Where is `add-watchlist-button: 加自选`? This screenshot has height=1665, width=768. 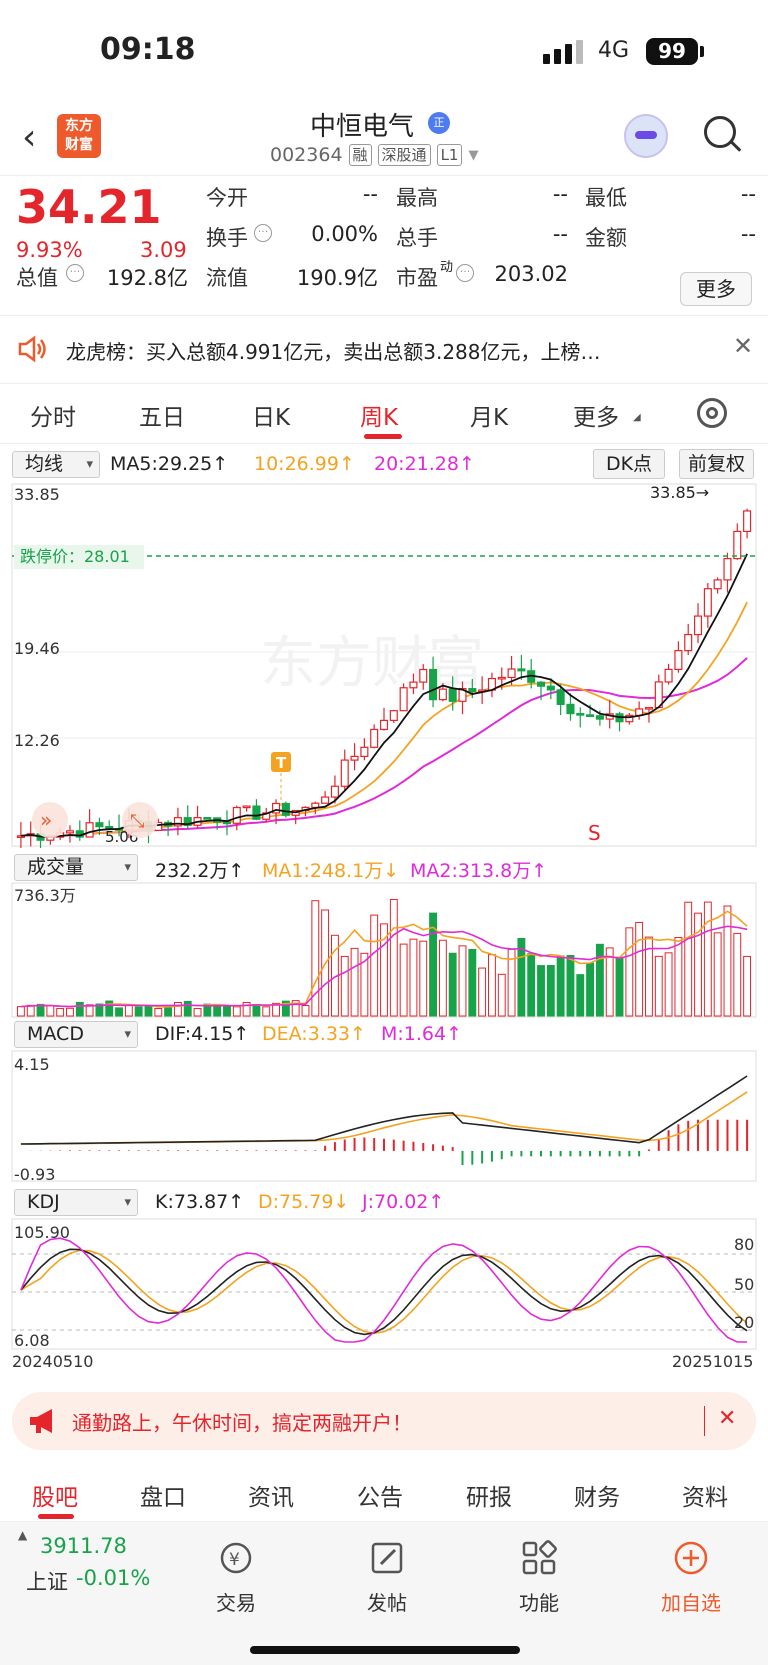 add-watchlist-button: 加自选 is located at coordinates (691, 1578).